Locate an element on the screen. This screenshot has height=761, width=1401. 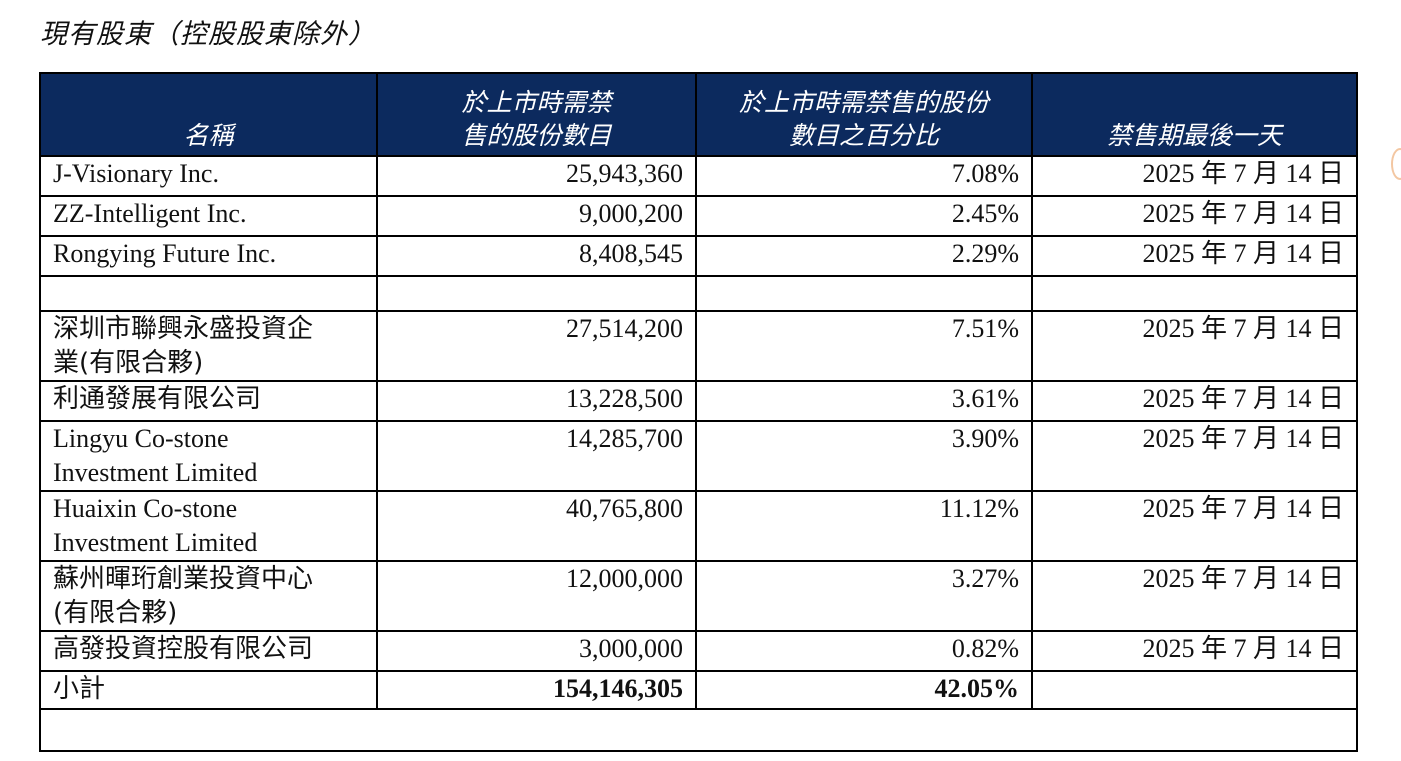
locked-shares: 9,000,200 is located at coordinates (536, 216).